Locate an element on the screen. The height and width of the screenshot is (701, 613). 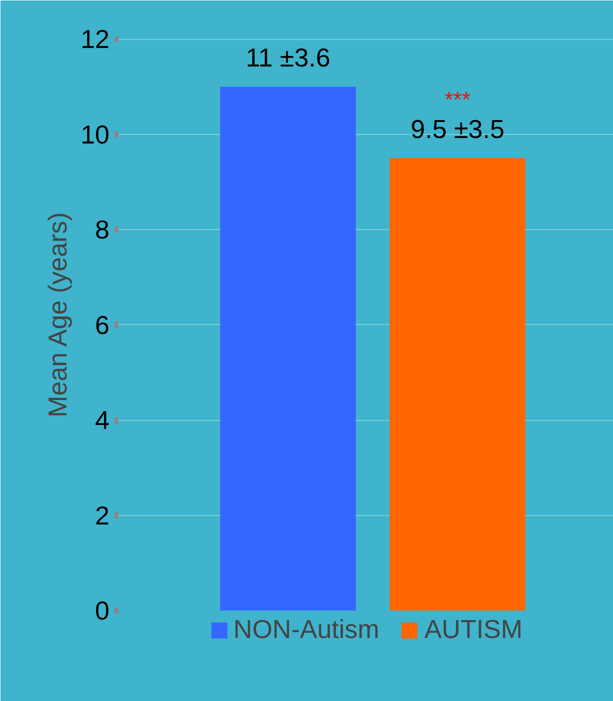
data-label: 9.5 ±3.5 is located at coordinates (457, 129).